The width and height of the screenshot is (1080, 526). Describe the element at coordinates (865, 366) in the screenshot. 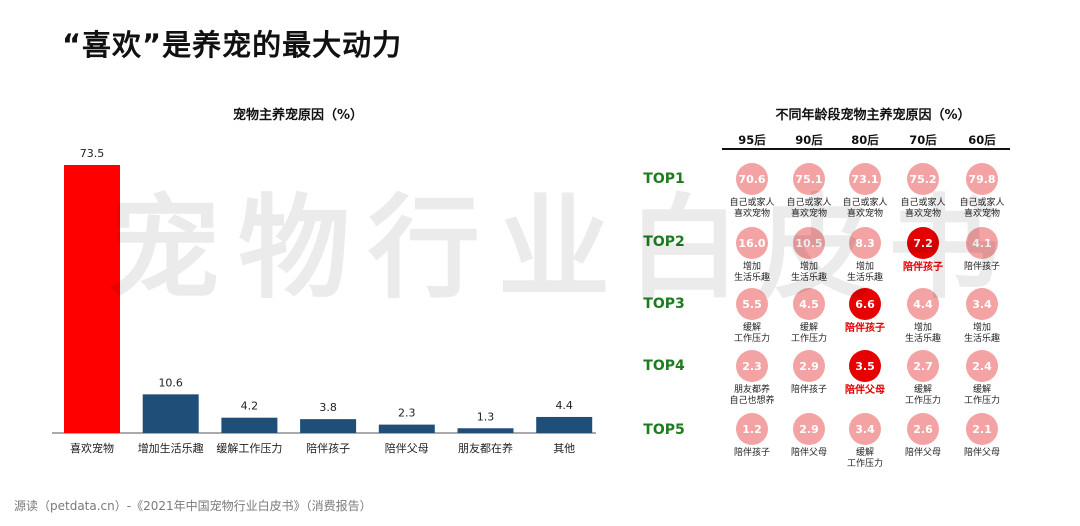

I see `value-bubble: 3.5` at that location.